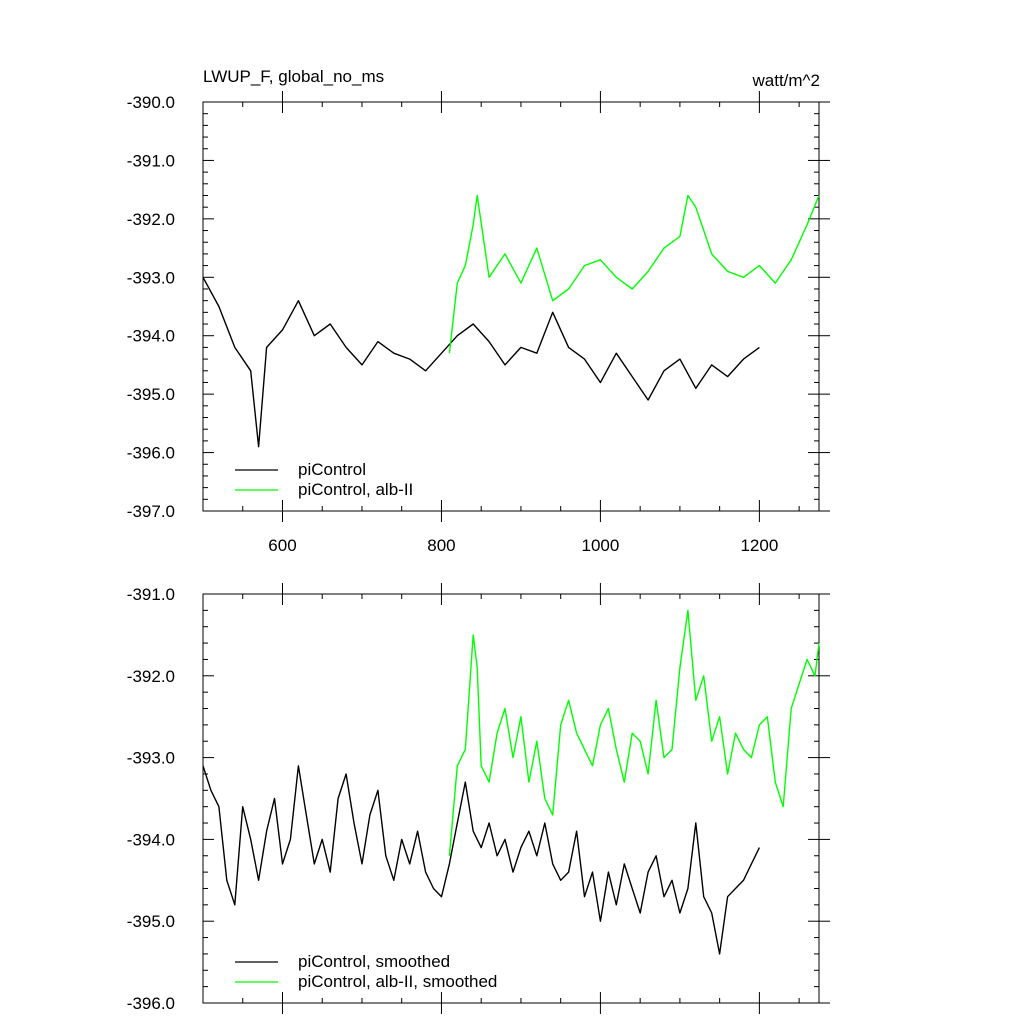 This screenshot has height=1024, width=1024. Describe the element at coordinates (282, 545) in the screenshot. I see `x-tick-label: 600` at that location.